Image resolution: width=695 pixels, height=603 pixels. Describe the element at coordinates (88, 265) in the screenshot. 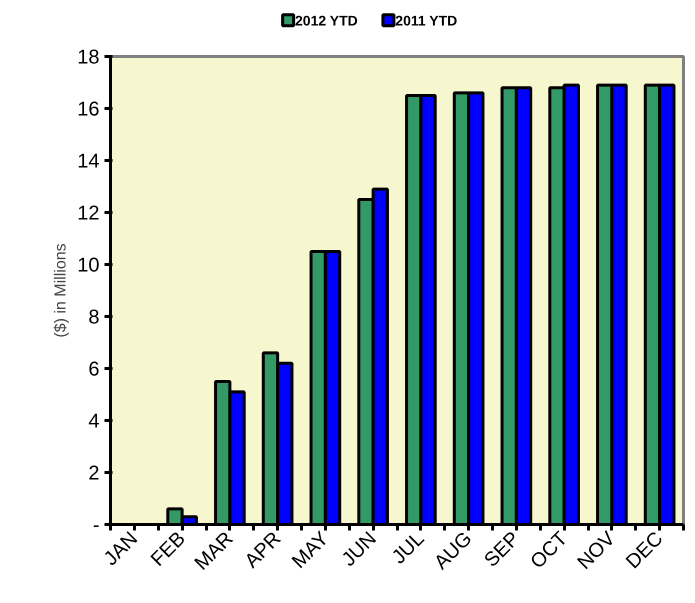

I see `y-tick-label: 10` at that location.